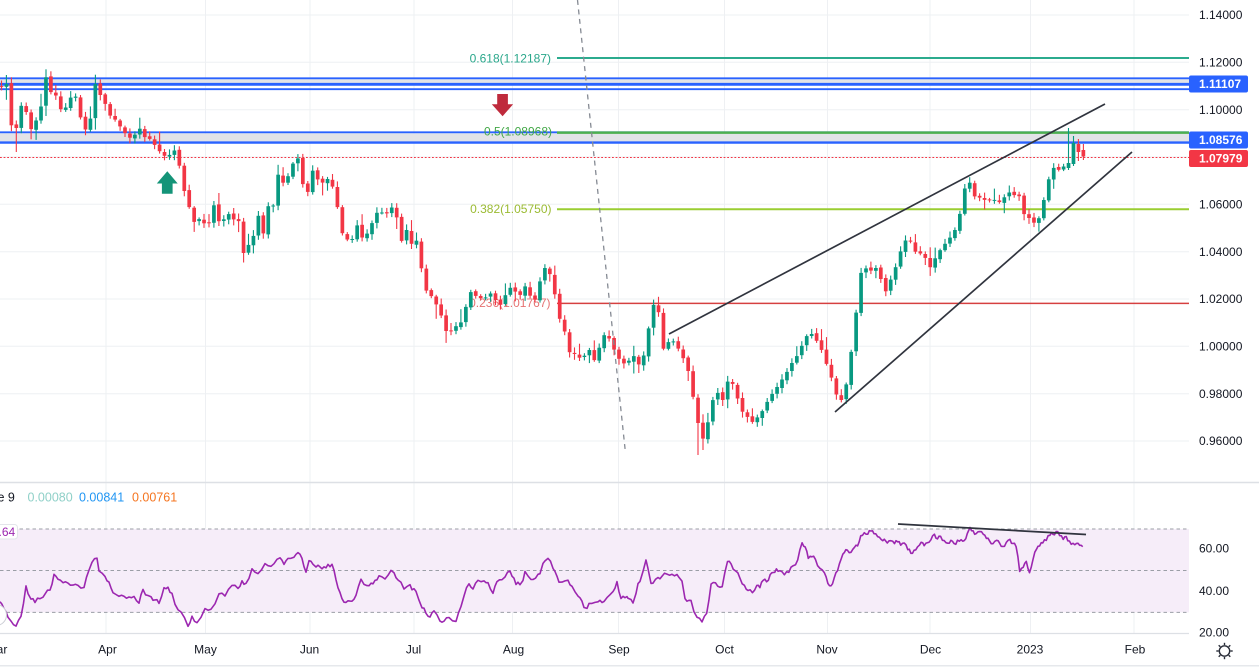  Describe the element at coordinates (413, 650) in the screenshot. I see `svg-text: Jul` at that location.